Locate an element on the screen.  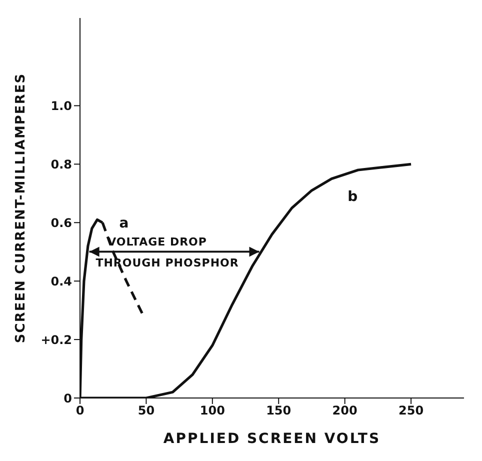
y-axis-title: SCREEN CURRENT-MILLIAMPERES is located at coordinates (21, 208).